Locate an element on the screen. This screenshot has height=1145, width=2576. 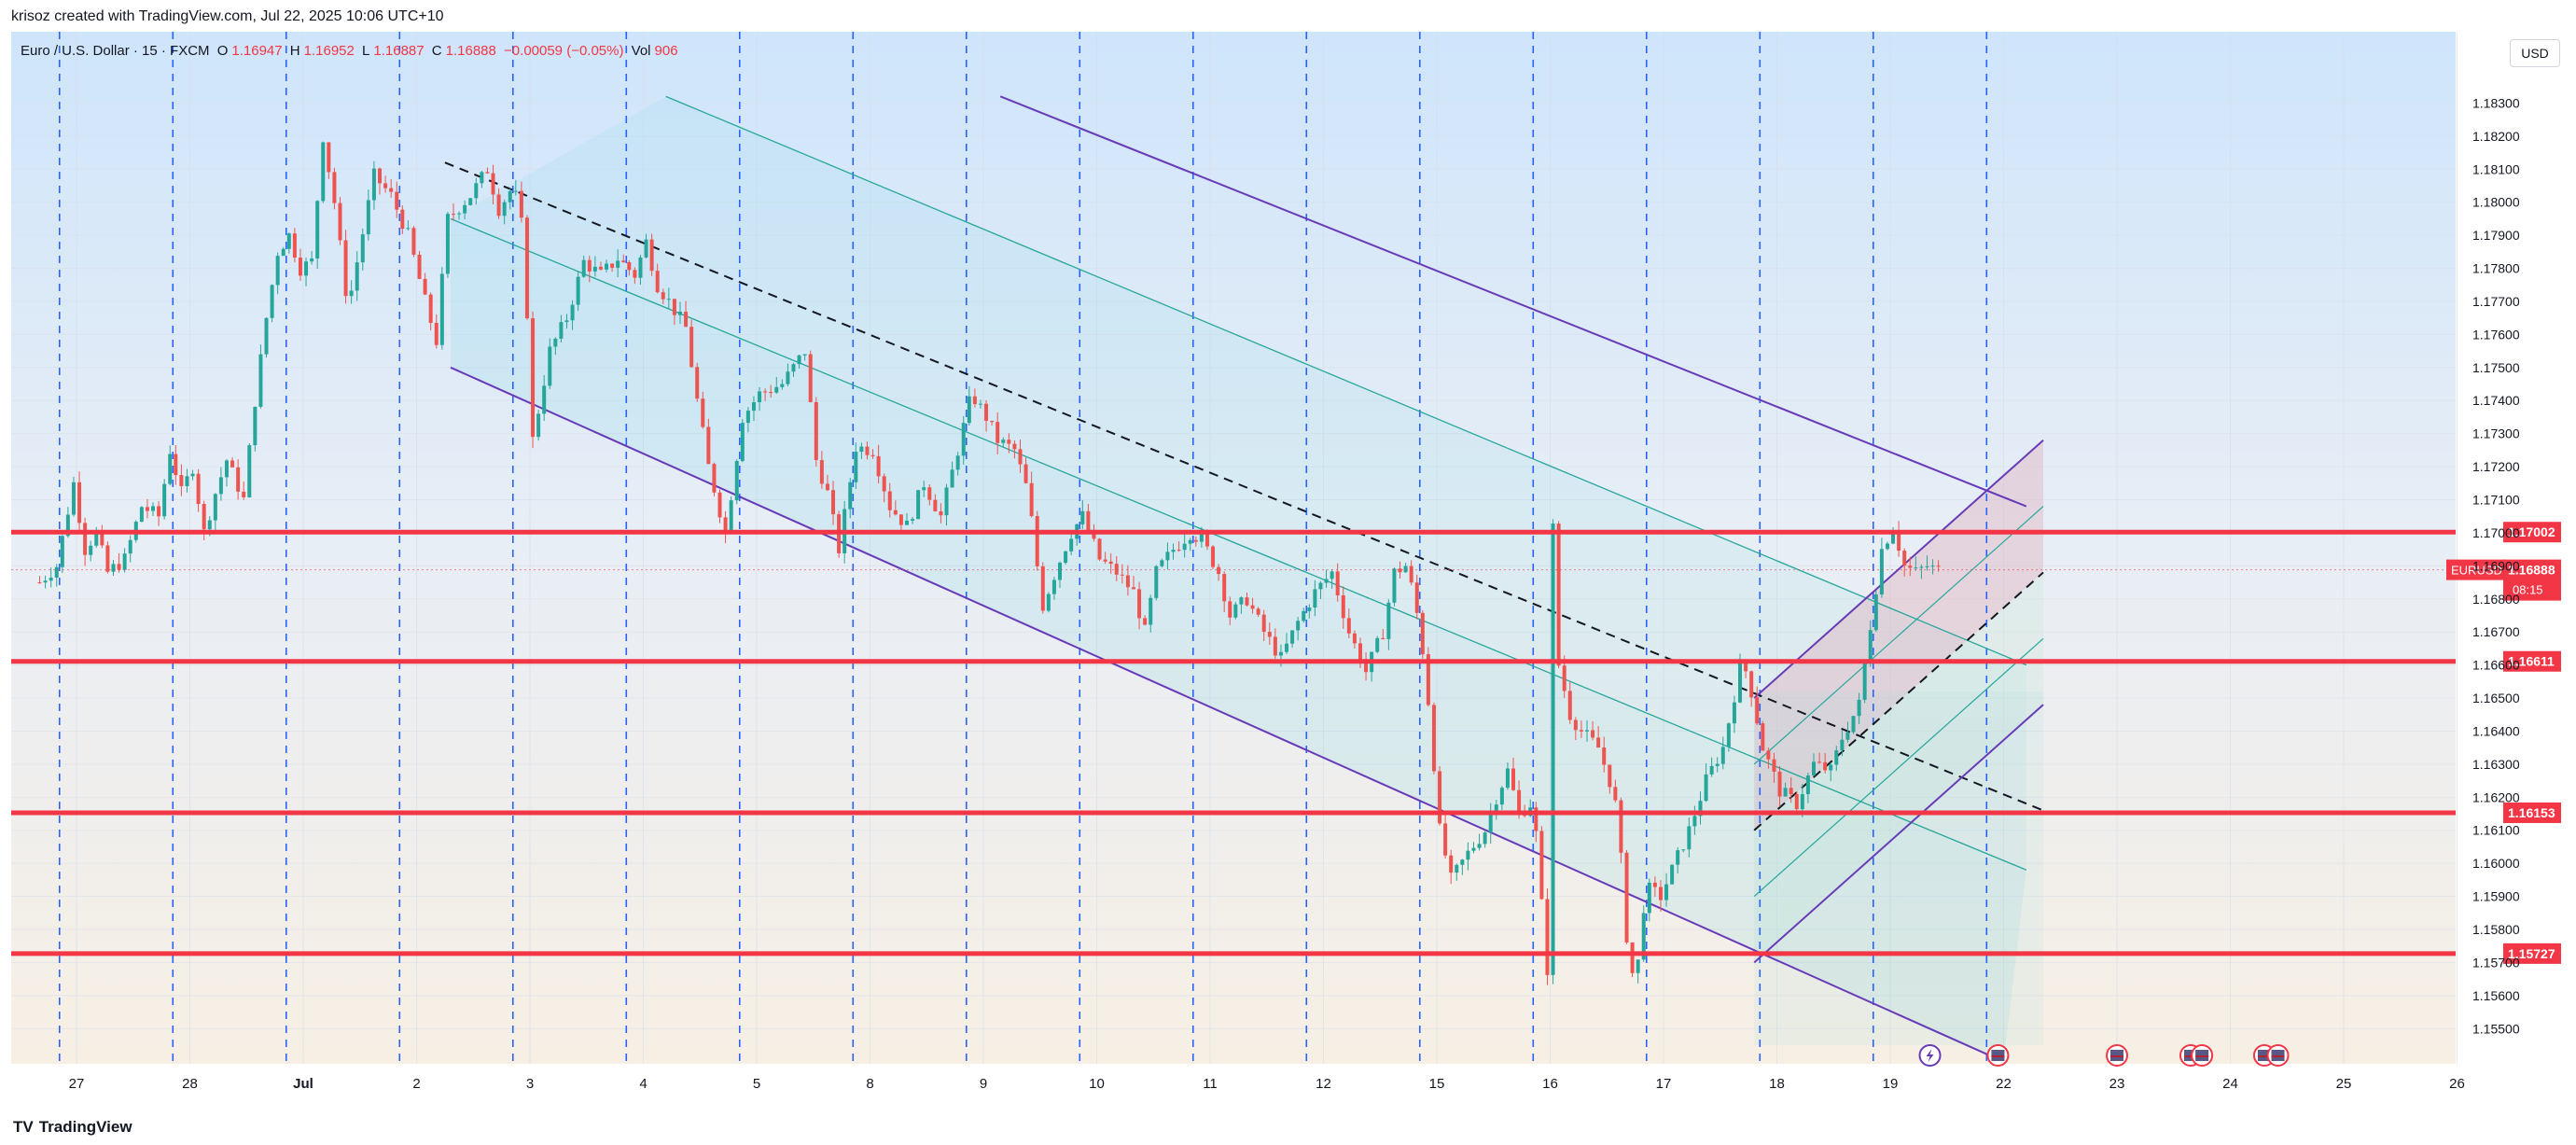
price-tick-label: 1.17400 is located at coordinates (2496, 401).